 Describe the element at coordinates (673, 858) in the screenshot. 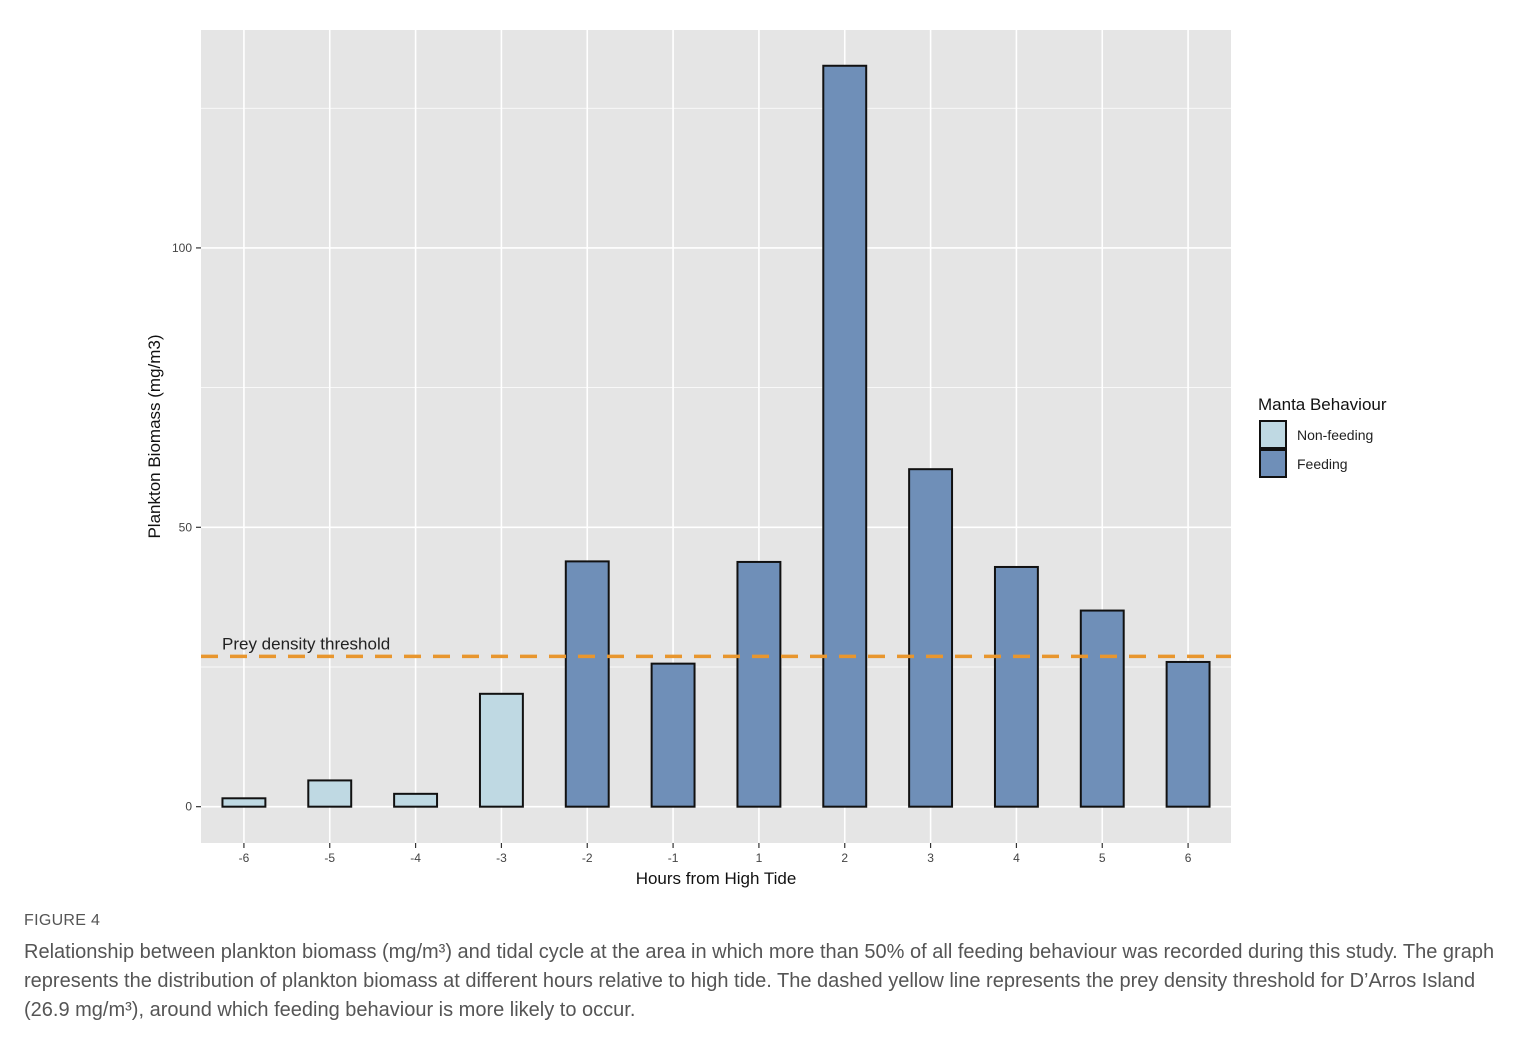

I see `x-tick-label: -1` at that location.